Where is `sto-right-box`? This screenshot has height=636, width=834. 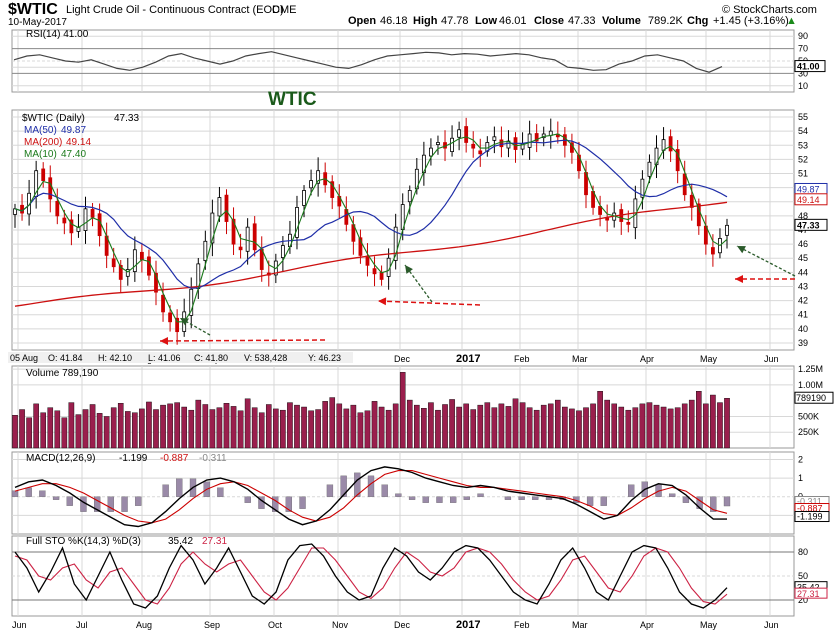 sto-right-box is located at coordinates (811, 593).